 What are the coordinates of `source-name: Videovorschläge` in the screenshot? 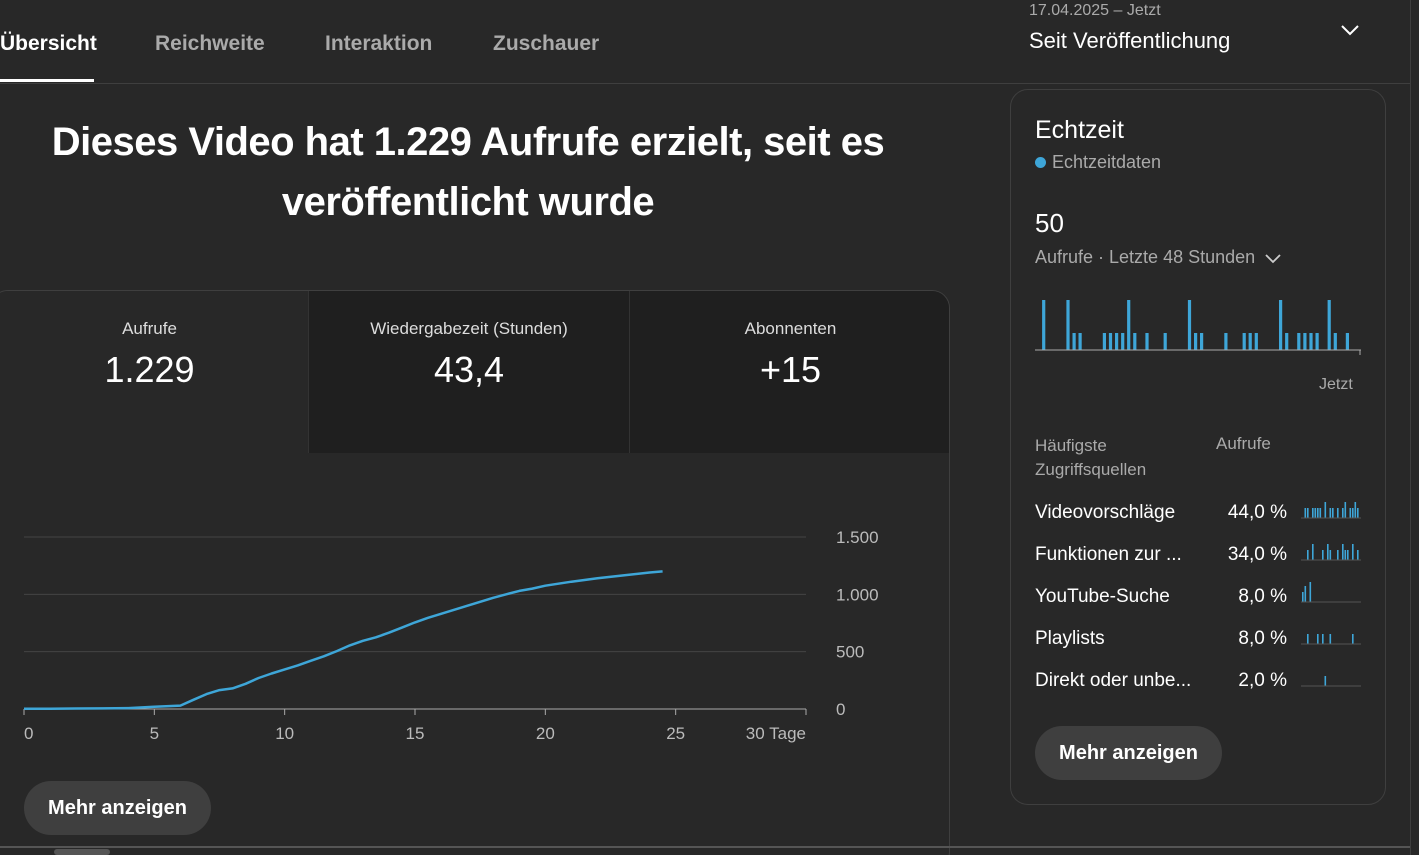 It's located at (1105, 512).